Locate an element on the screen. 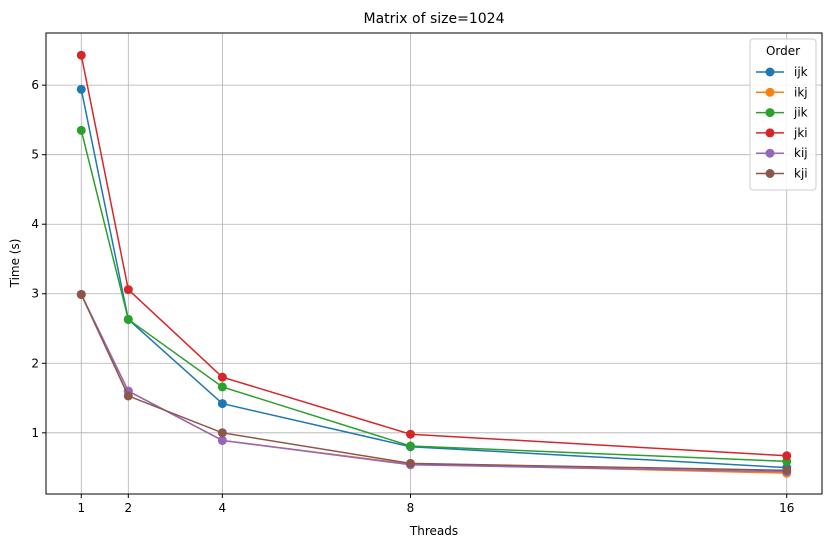 This screenshot has width=833, height=547. legend-label: ijk is located at coordinates (801, 72).